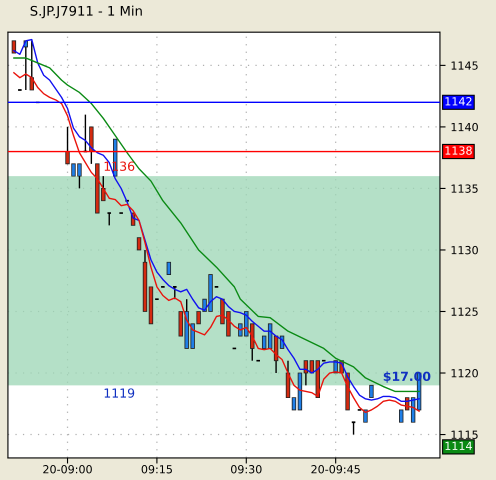  I want to click on y-tick-label: 1140, so click(465, 127).